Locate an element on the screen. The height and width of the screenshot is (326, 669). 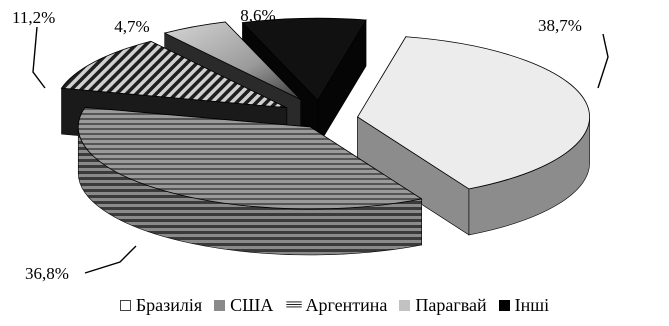
legend-label-парагвай: Парагвай is located at coordinates (451, 304).